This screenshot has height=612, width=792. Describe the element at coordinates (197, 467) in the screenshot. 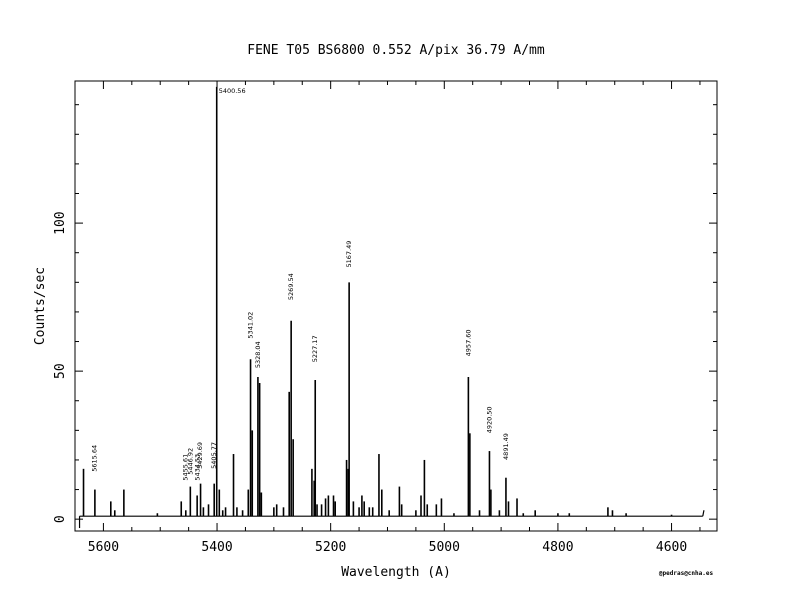

I see `line-label: 5434.53` at that location.